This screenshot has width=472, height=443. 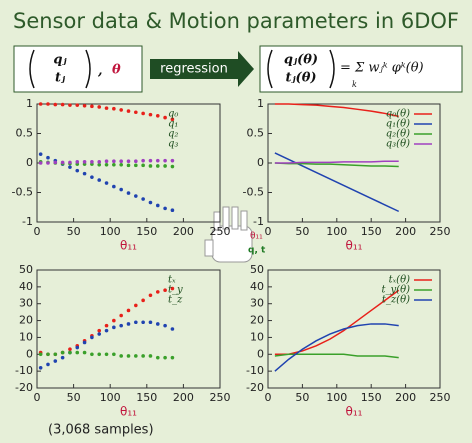 I want to click on legend-label: q₂, so click(x=173, y=134).